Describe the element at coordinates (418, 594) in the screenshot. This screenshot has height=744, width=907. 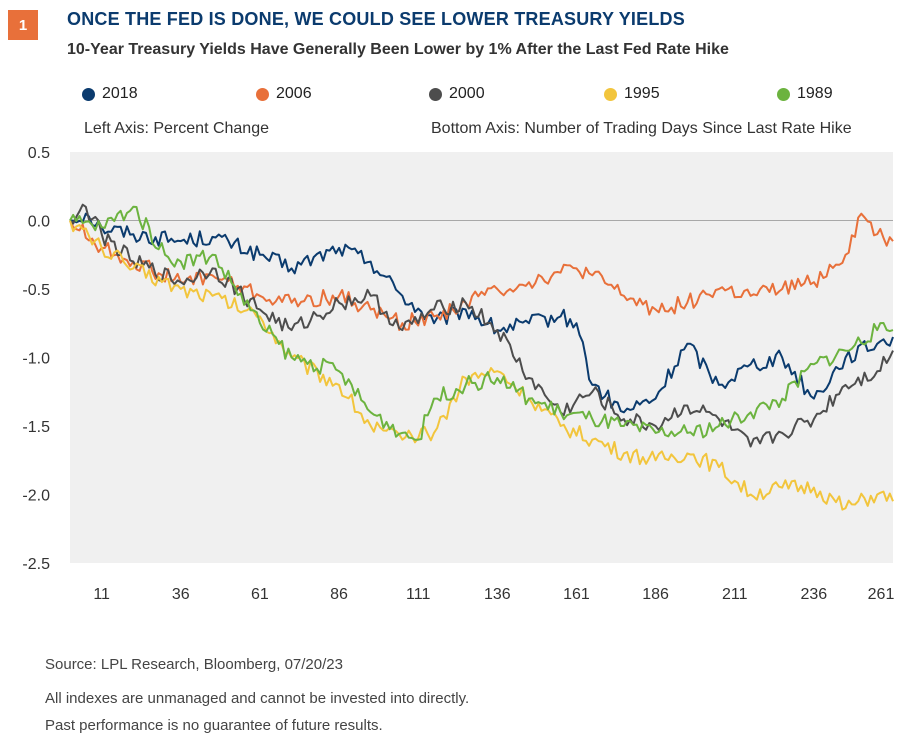
I see `x-tick-label: 111` at that location.